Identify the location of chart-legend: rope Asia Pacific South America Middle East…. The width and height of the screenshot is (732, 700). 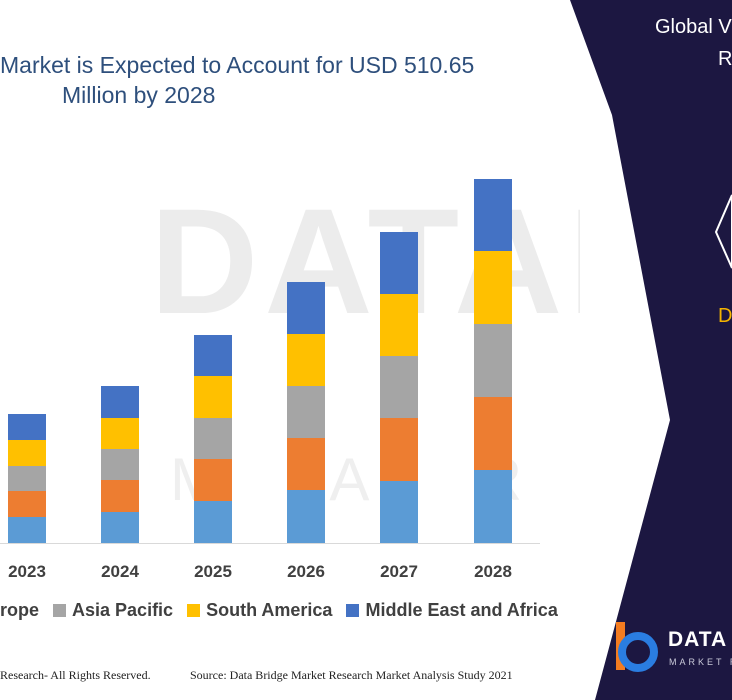
(286, 610).